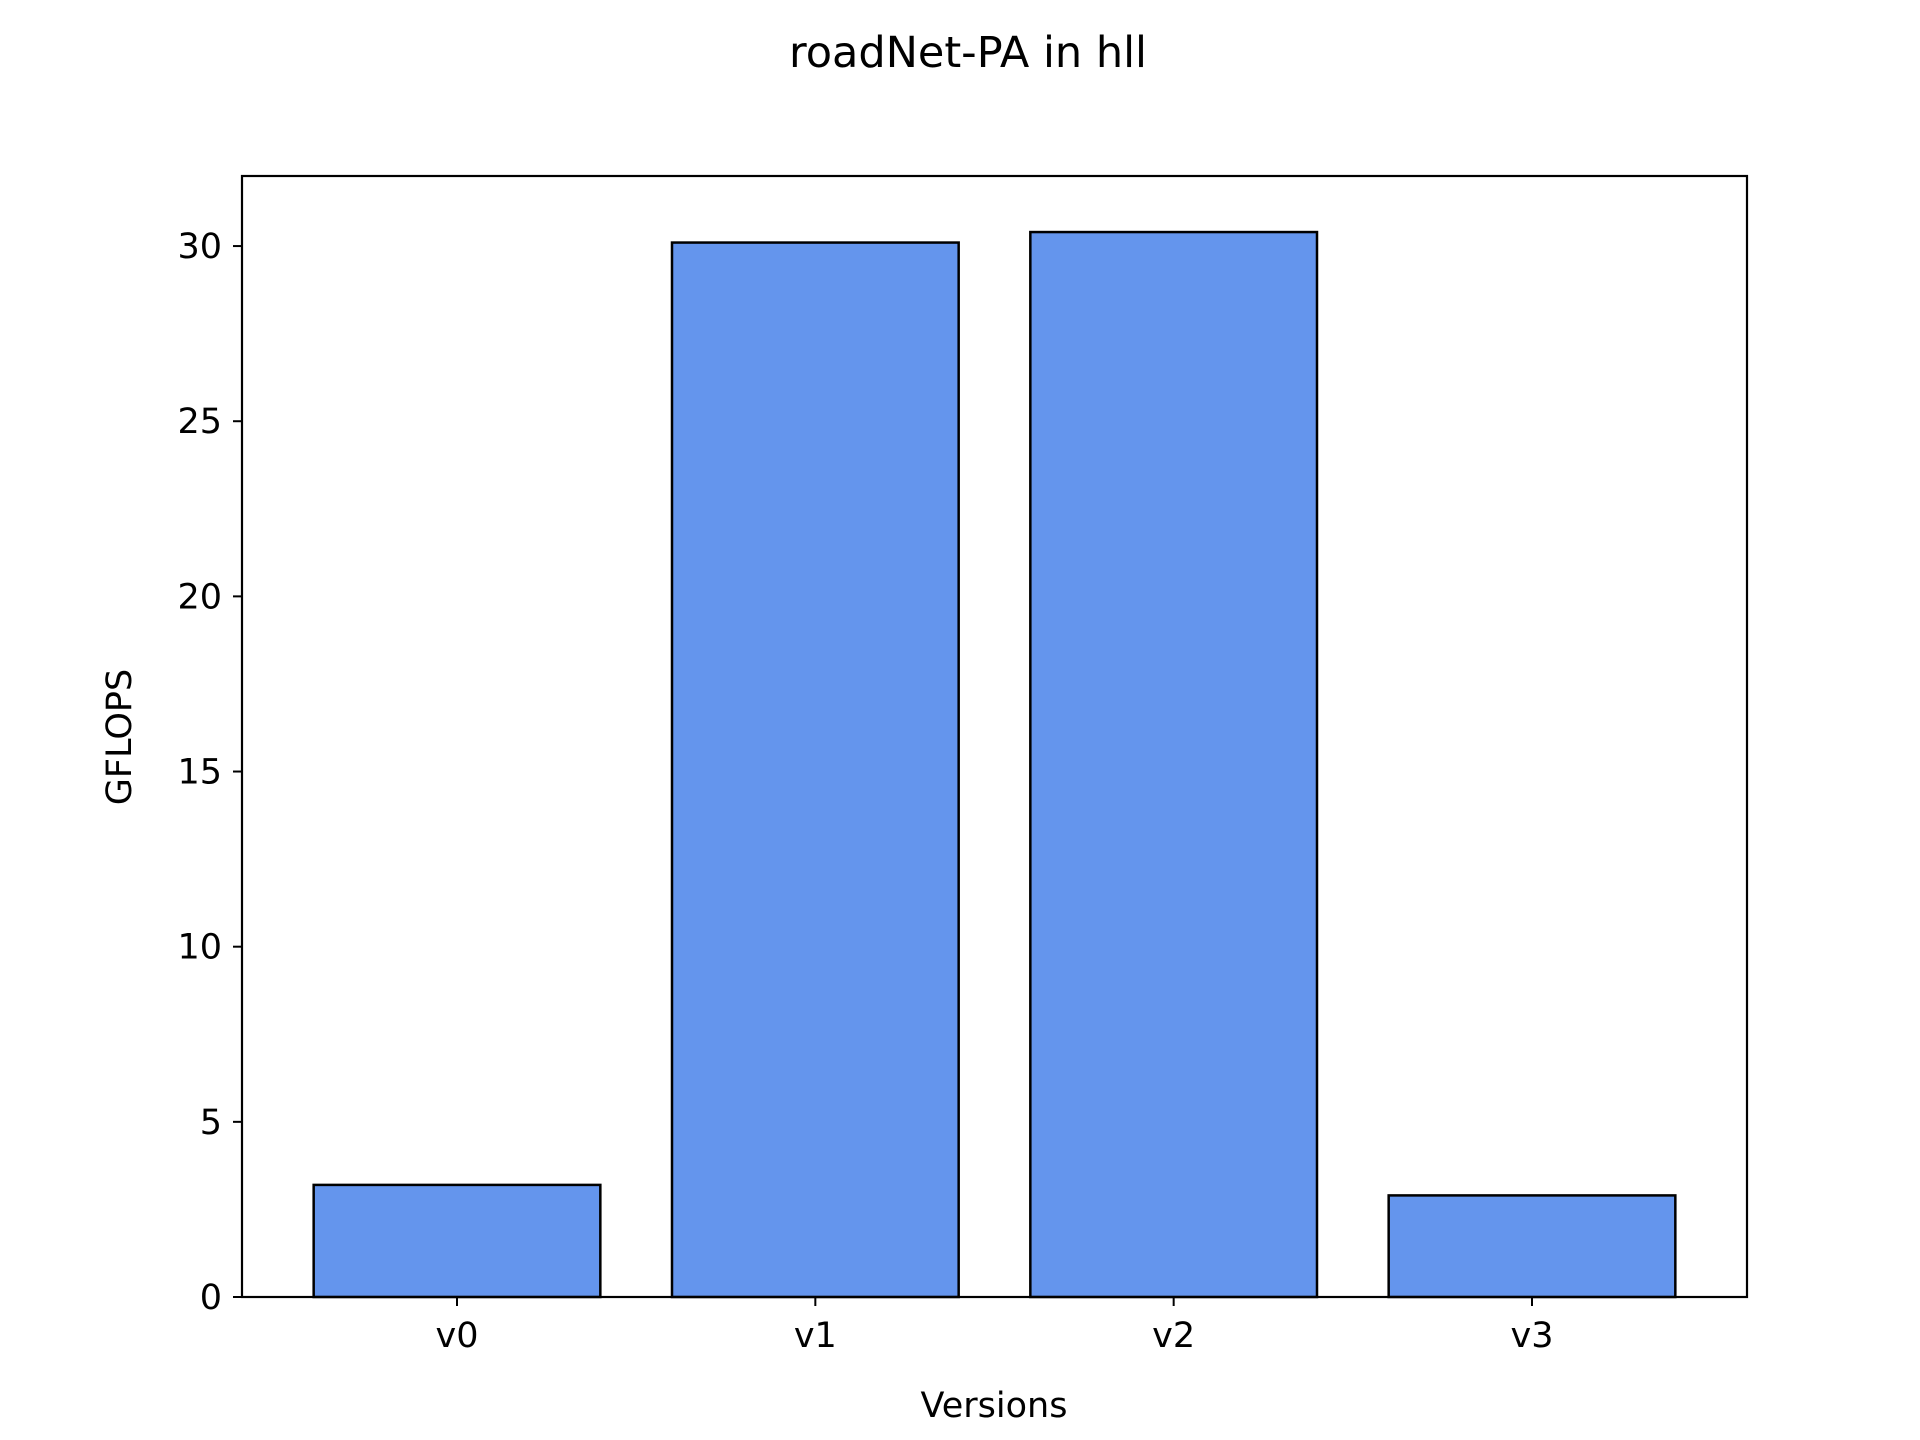  Describe the element at coordinates (1532, 1246) in the screenshot. I see `bar-v3` at that location.